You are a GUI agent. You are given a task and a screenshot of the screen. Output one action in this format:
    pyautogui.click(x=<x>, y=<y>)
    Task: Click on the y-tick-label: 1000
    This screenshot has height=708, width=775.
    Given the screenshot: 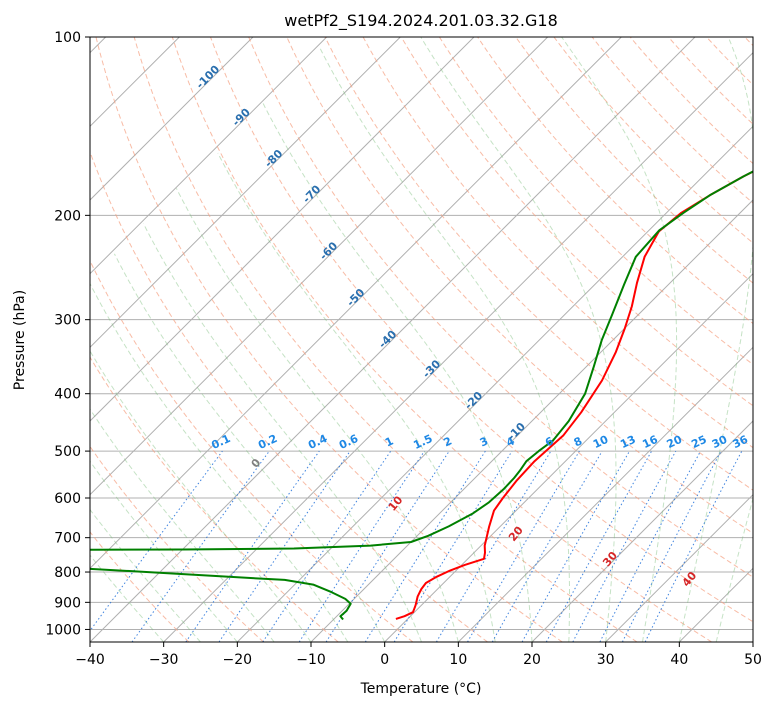 What is the action you would take?
    pyautogui.click(x=63, y=630)
    